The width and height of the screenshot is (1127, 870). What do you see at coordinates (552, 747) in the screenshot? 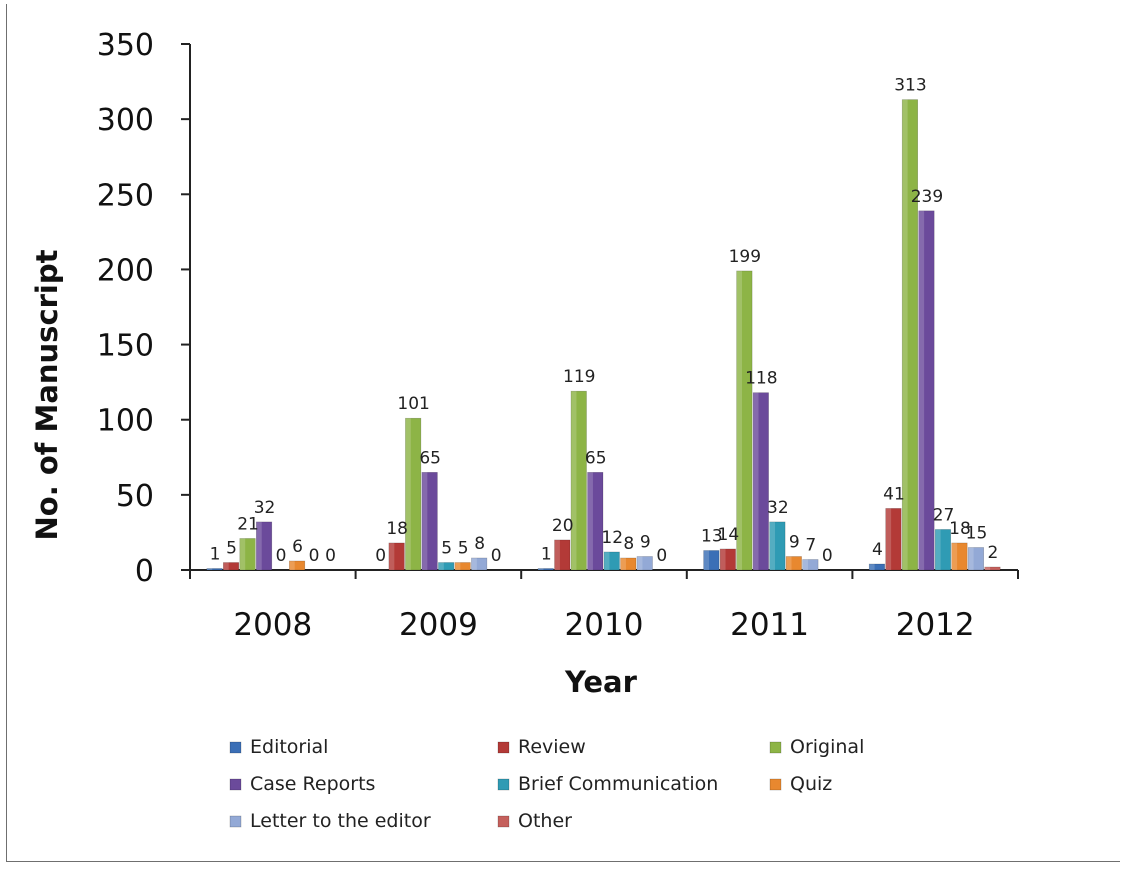
I see `legend-label: Review` at bounding box center [552, 747].